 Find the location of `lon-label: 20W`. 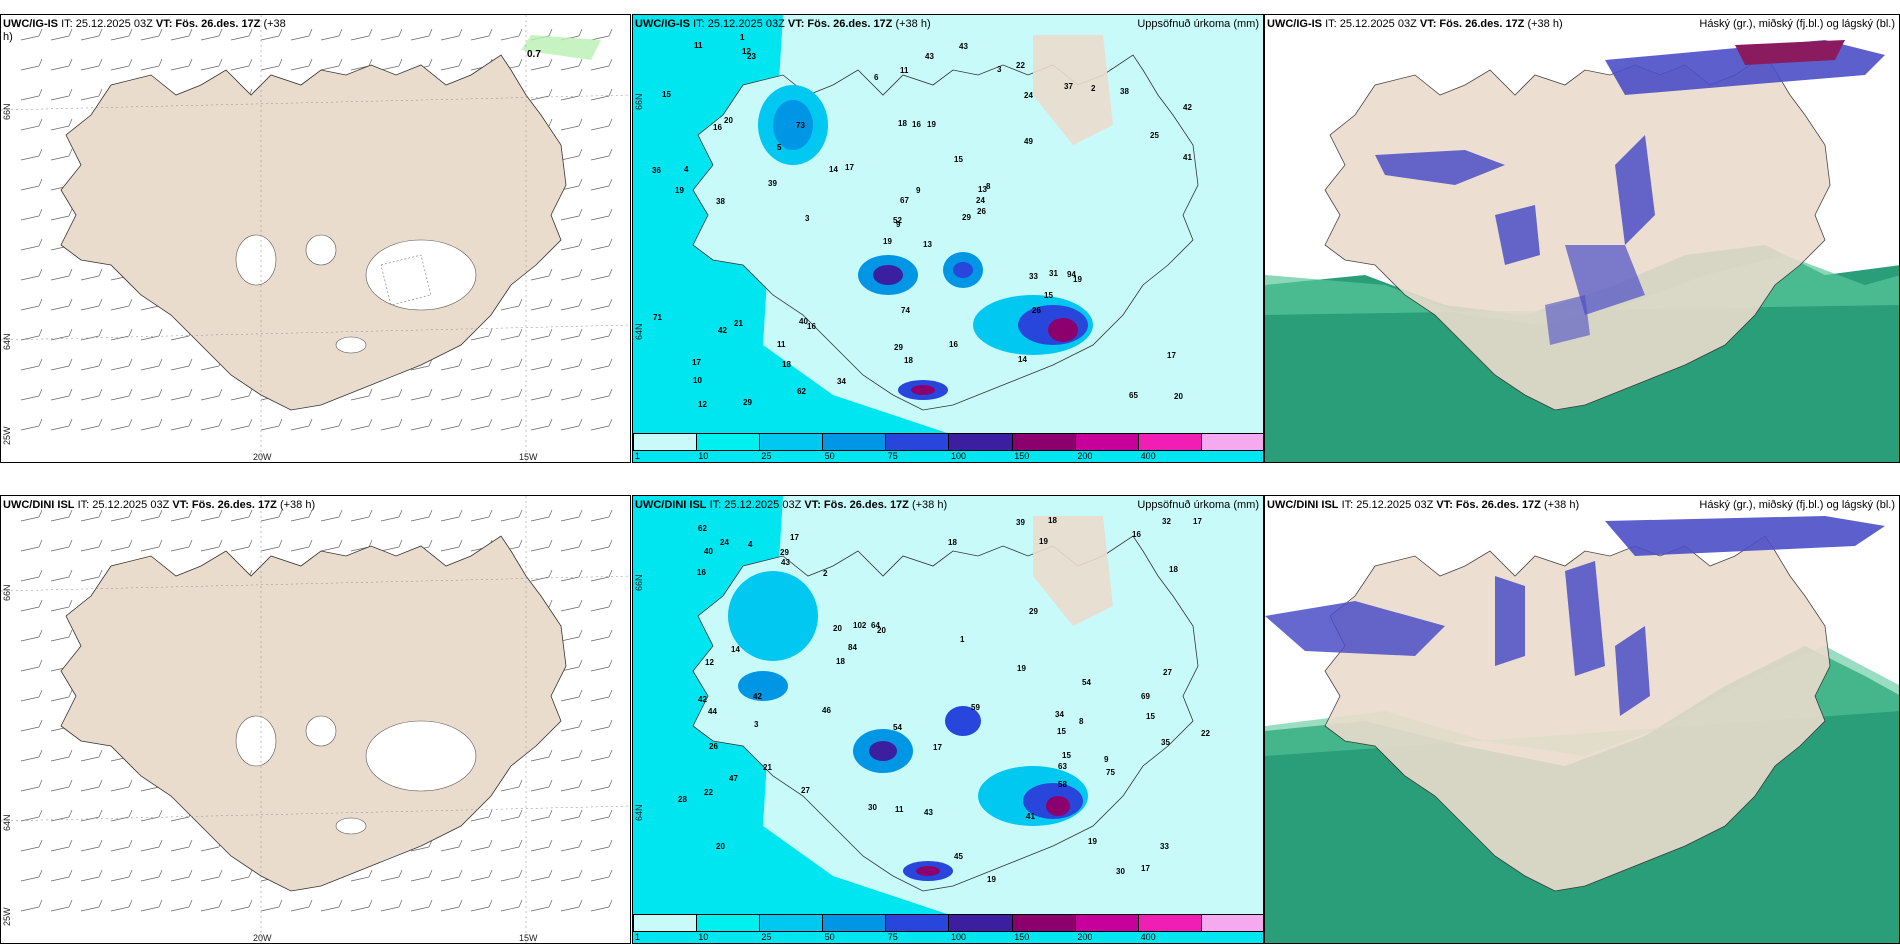

lon-label: 20W is located at coordinates (262, 938).